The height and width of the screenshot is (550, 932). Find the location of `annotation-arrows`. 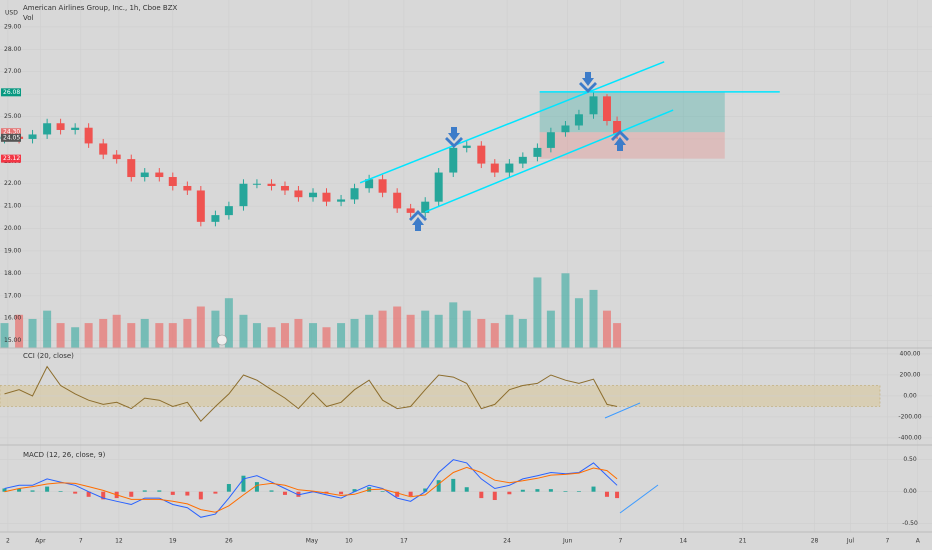

annotation-arrows is located at coordinates (519, 151).